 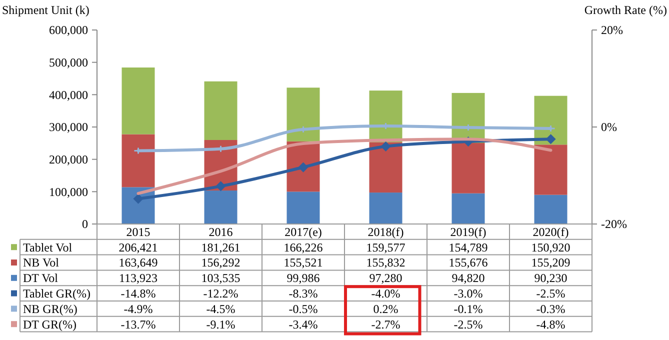 I want to click on x-tick-label: 2020(f), so click(x=550, y=231).